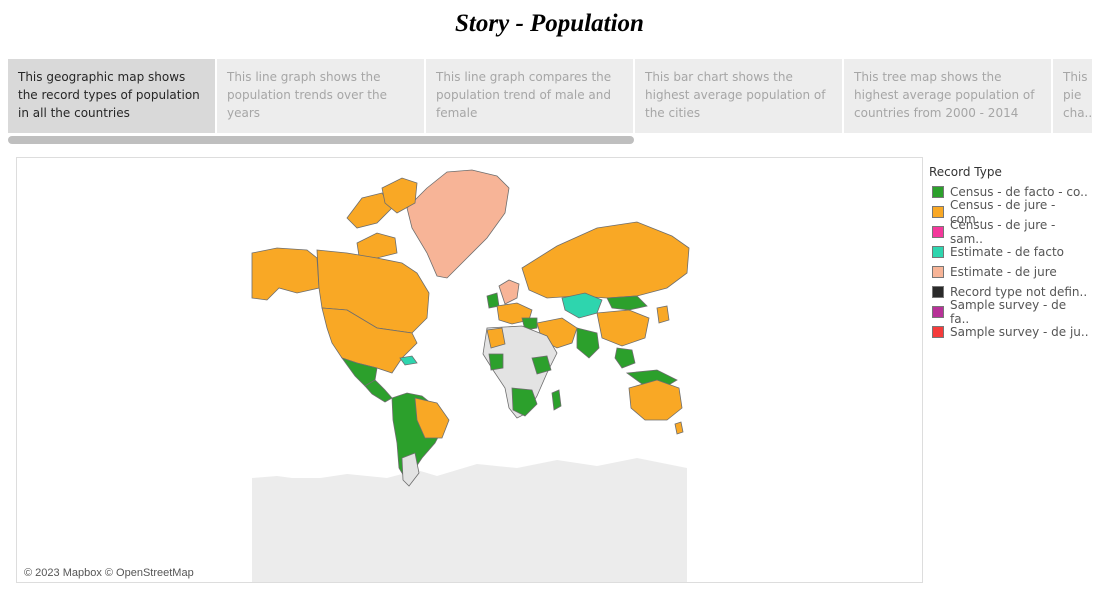 This screenshot has width=1099, height=599. I want to click on legend-item: Sample survey - de fa.., so click(1009, 312).